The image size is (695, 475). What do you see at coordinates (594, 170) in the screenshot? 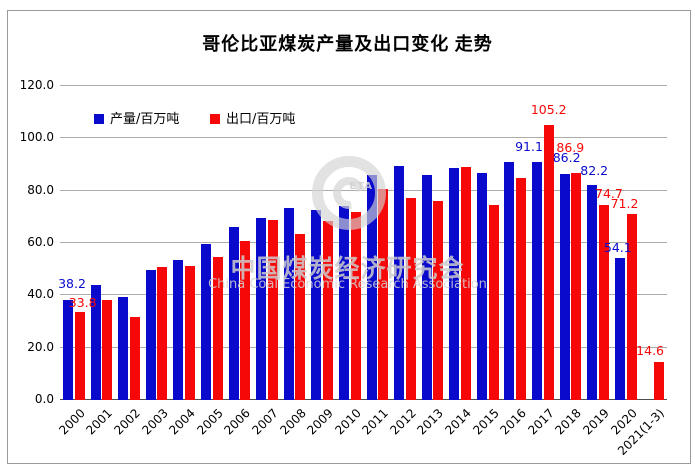
I see `data-label-82.2: 82.2` at bounding box center [594, 170].